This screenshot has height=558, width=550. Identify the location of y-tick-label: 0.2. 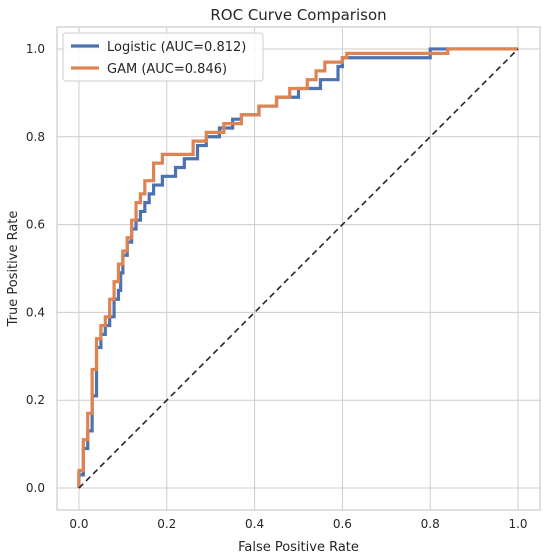
(35, 400).